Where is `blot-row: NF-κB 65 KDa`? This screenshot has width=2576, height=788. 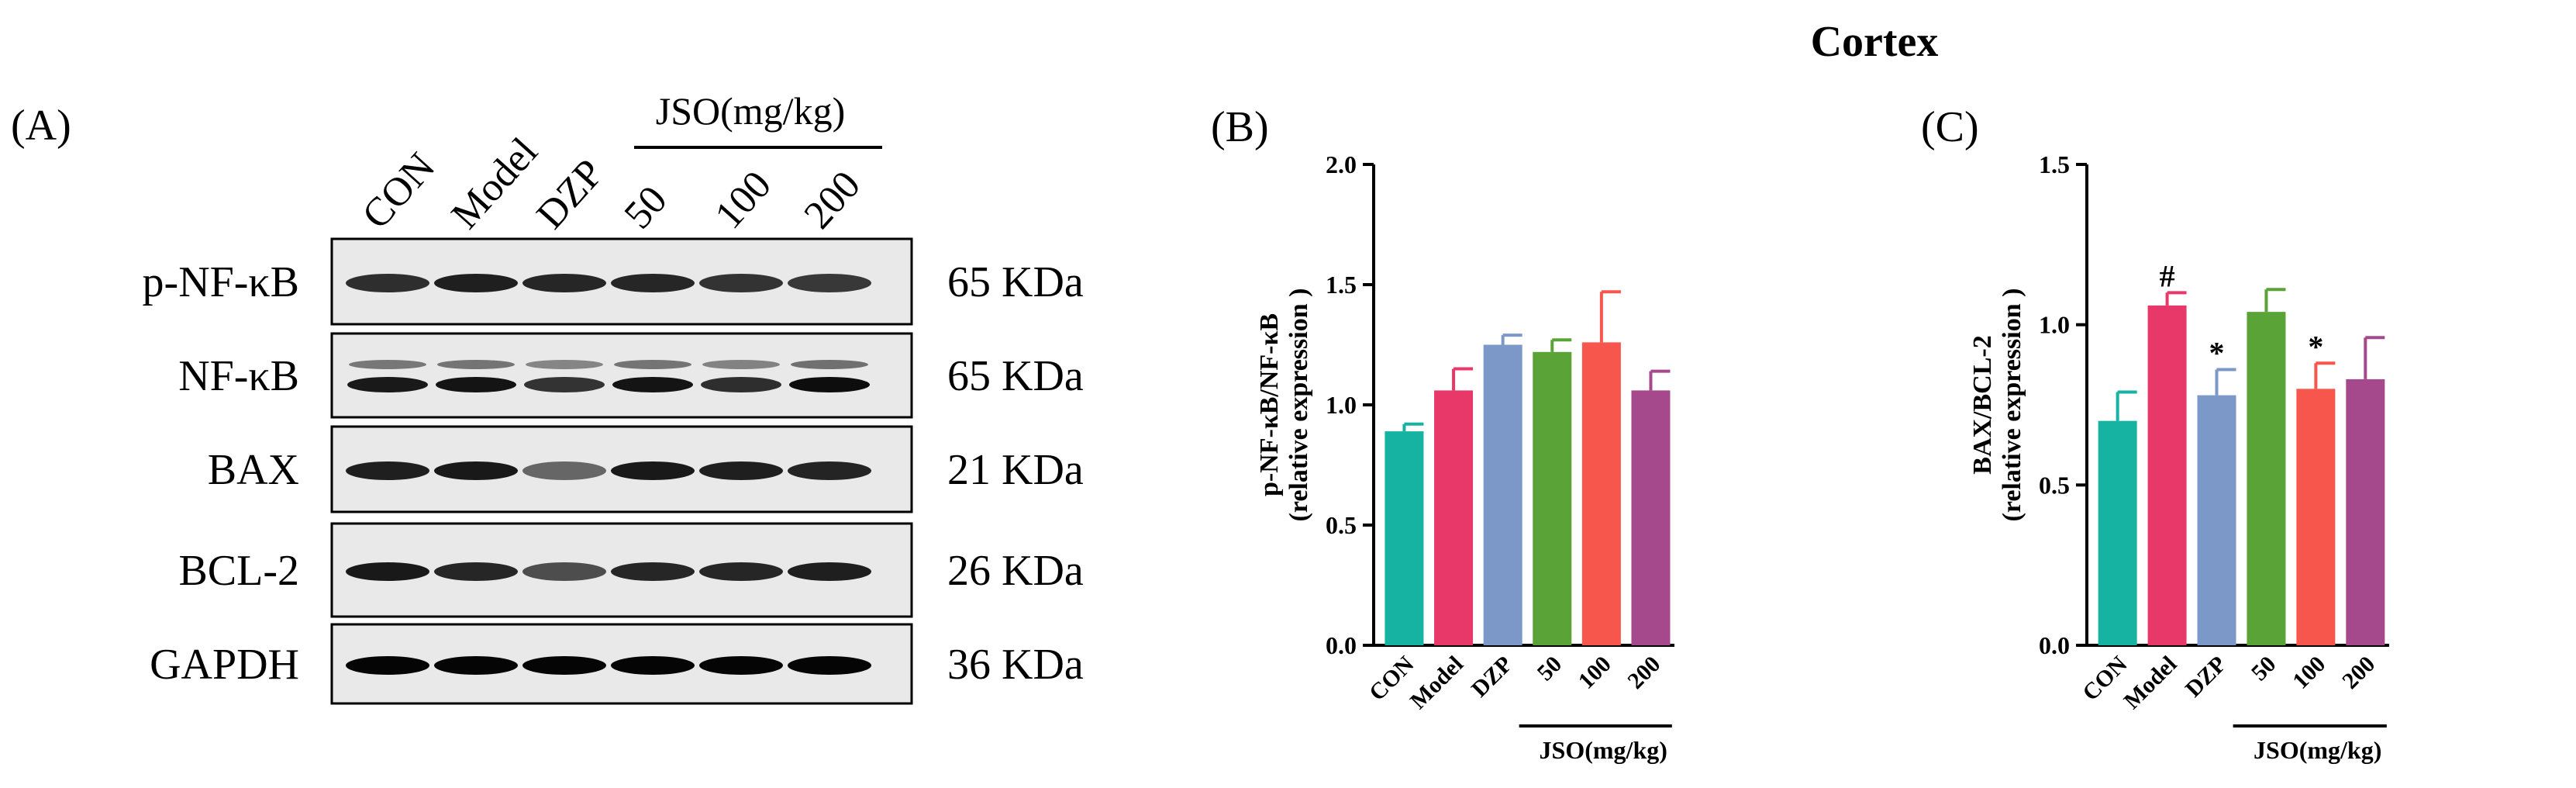 blot-row: NF-κB 65 KDa is located at coordinates (631, 375).